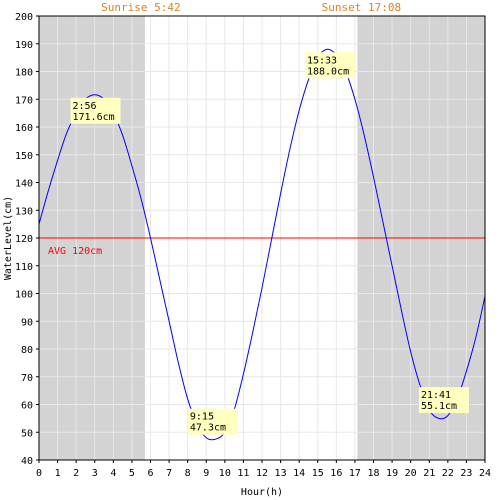 This screenshot has height=500, width=500. Describe the element at coordinates (24, 17) in the screenshot. I see `y-tick-label: 200` at that location.